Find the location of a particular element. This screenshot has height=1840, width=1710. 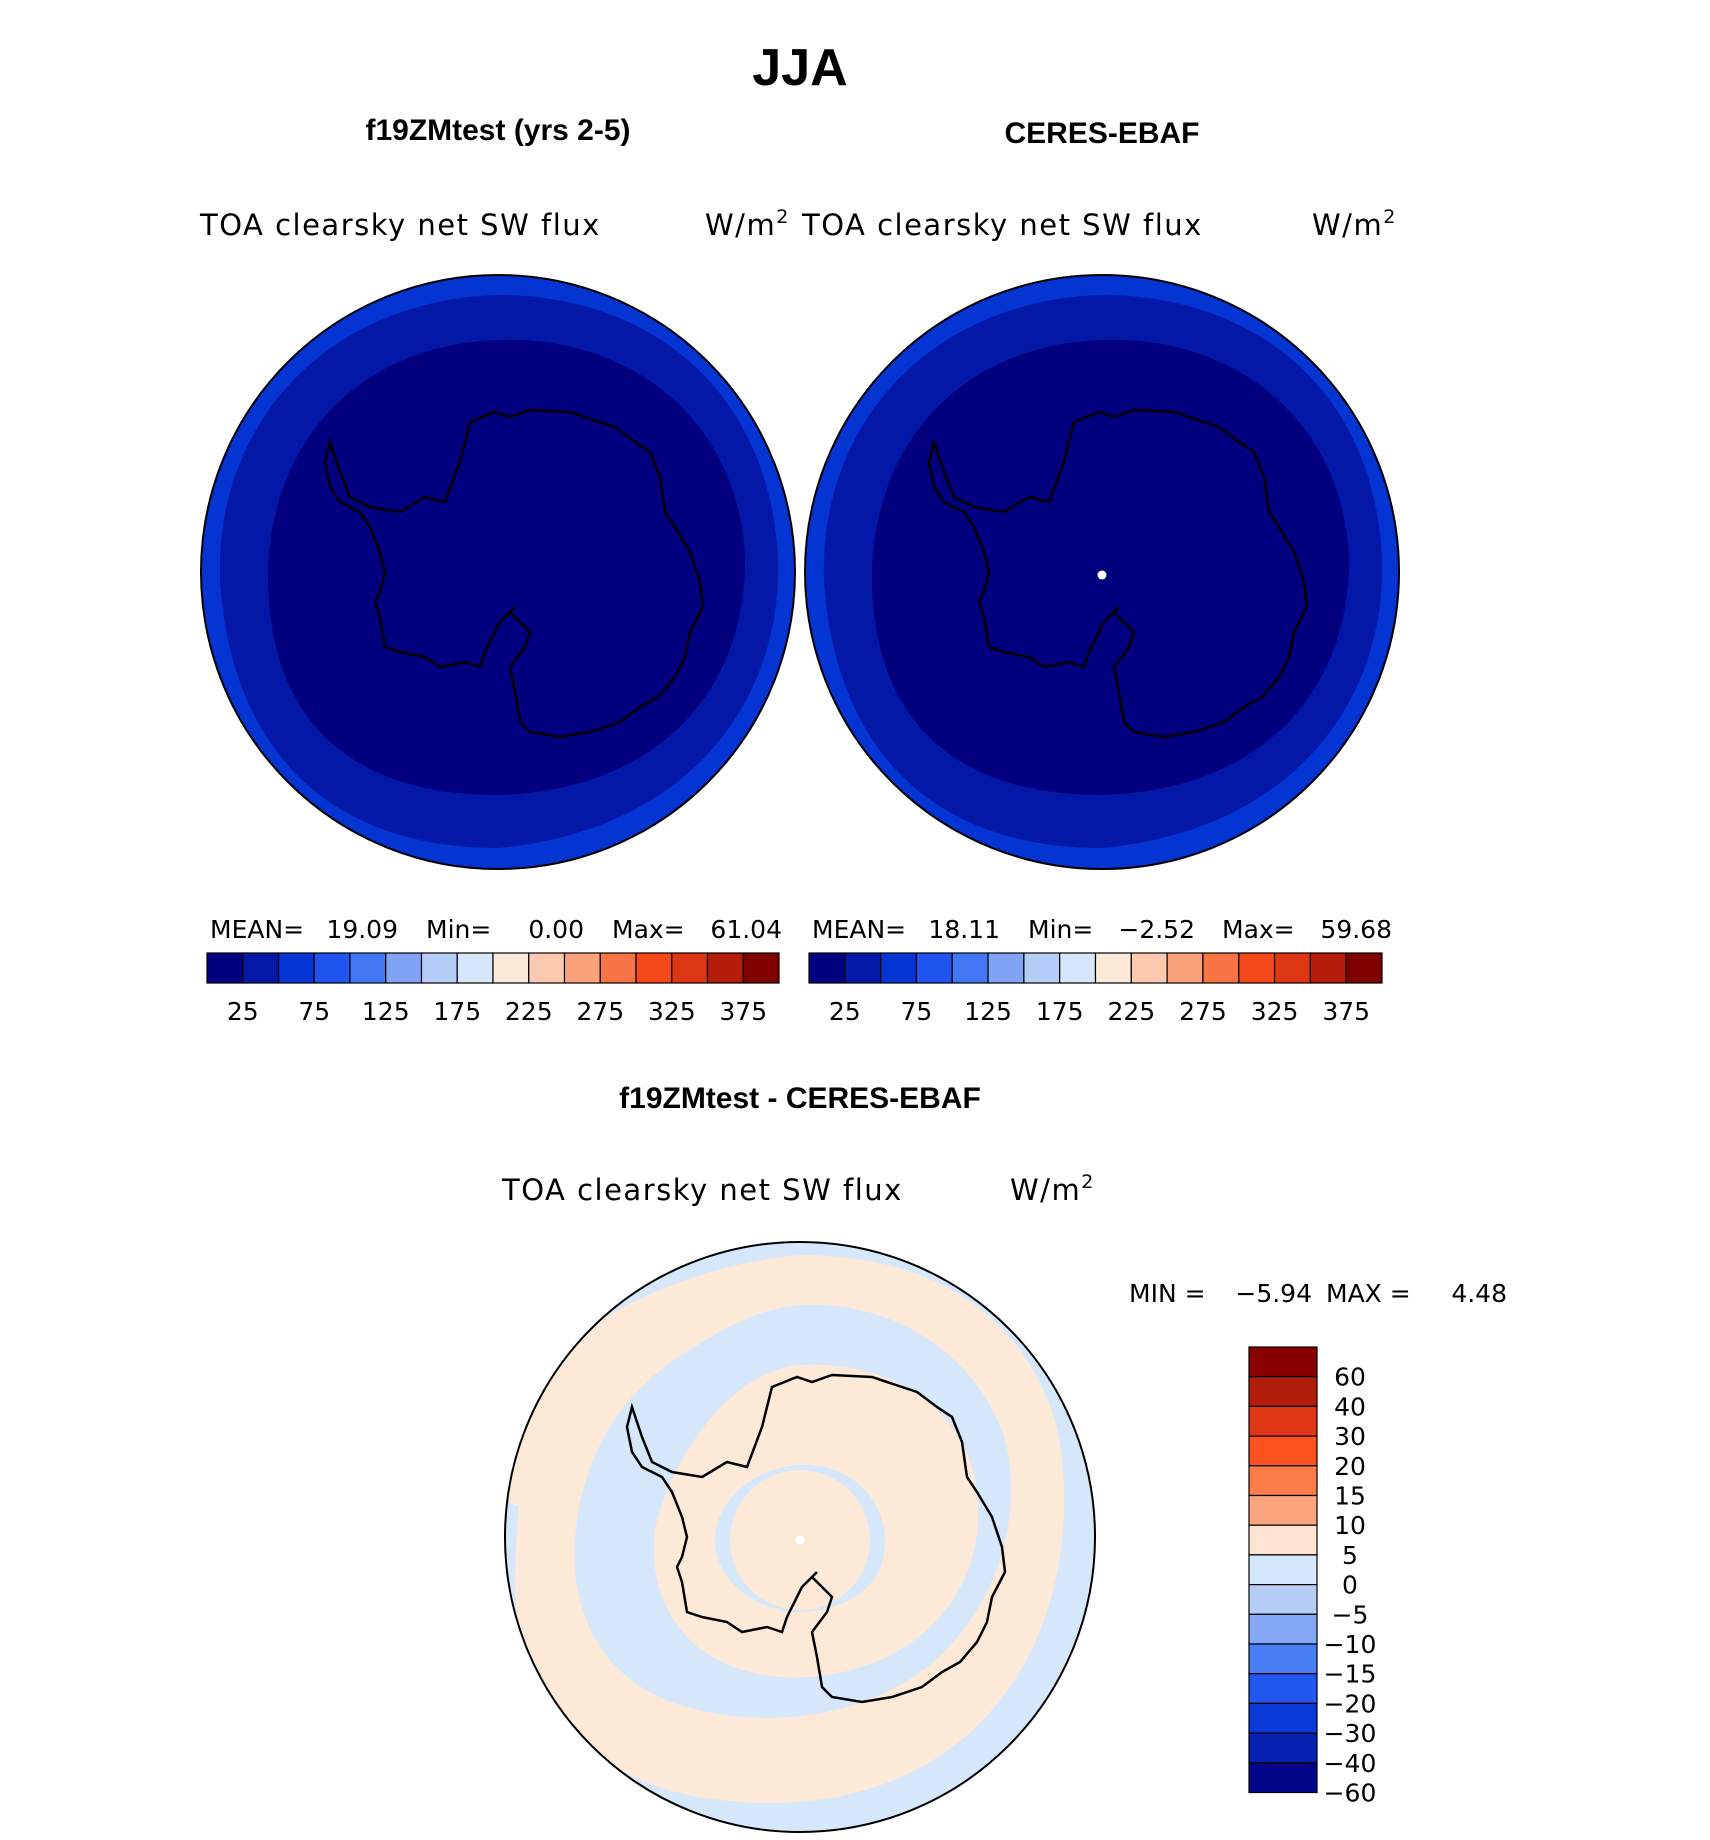

map-model-band-inner is located at coordinates (506, 567).